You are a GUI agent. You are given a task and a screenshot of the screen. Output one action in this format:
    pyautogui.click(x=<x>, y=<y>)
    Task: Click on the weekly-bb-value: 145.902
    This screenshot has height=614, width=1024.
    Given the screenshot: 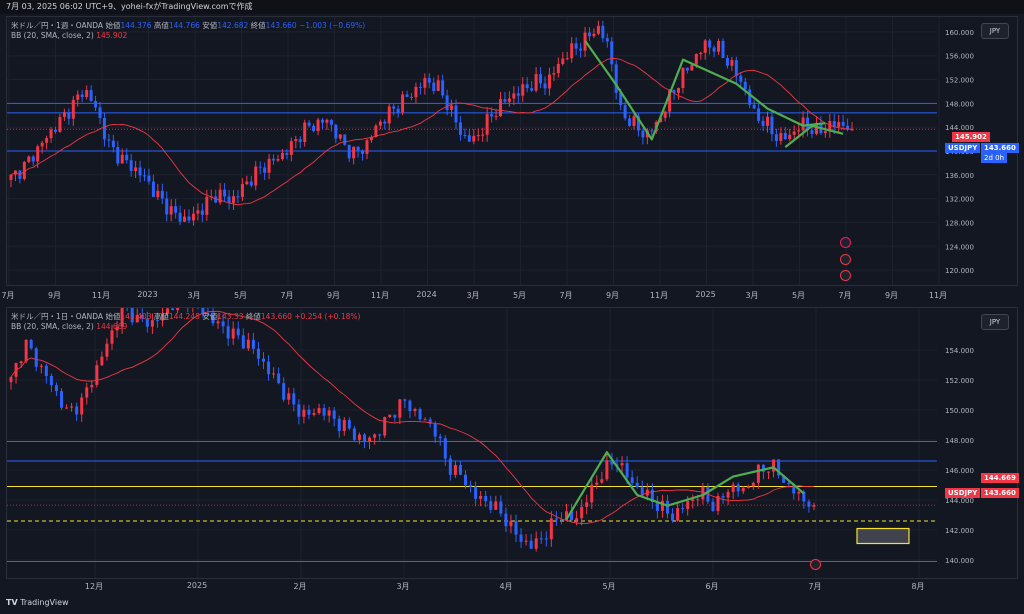 What is the action you would take?
    pyautogui.click(x=112, y=35)
    